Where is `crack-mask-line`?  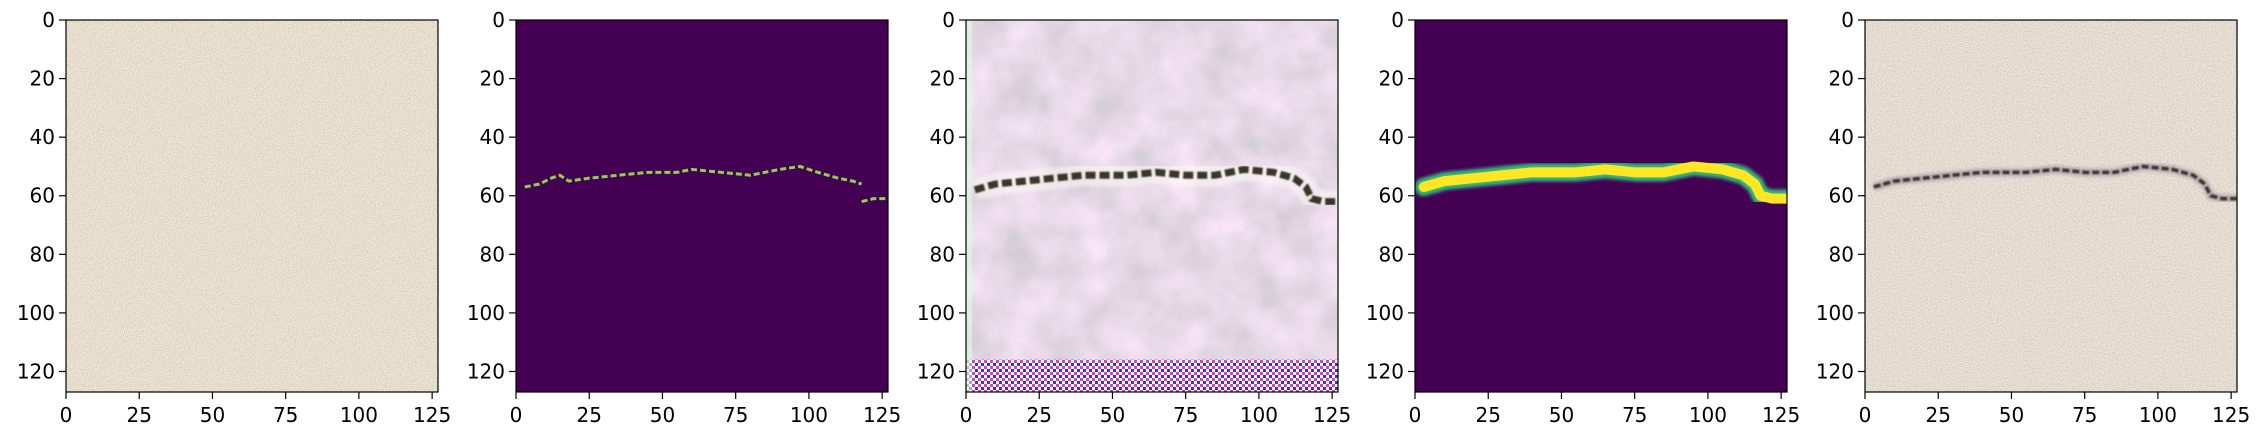
crack-mask-line is located at coordinates (693, 176).